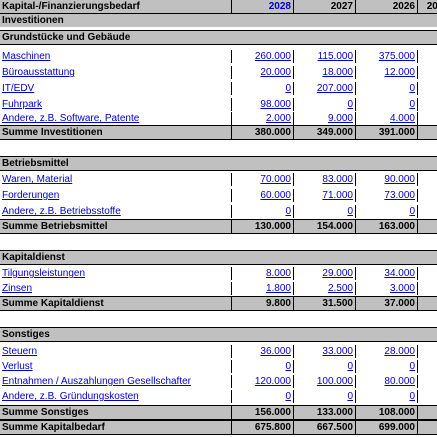 The width and height of the screenshot is (437, 437). I want to click on sum-value: 2, so click(427, 132).